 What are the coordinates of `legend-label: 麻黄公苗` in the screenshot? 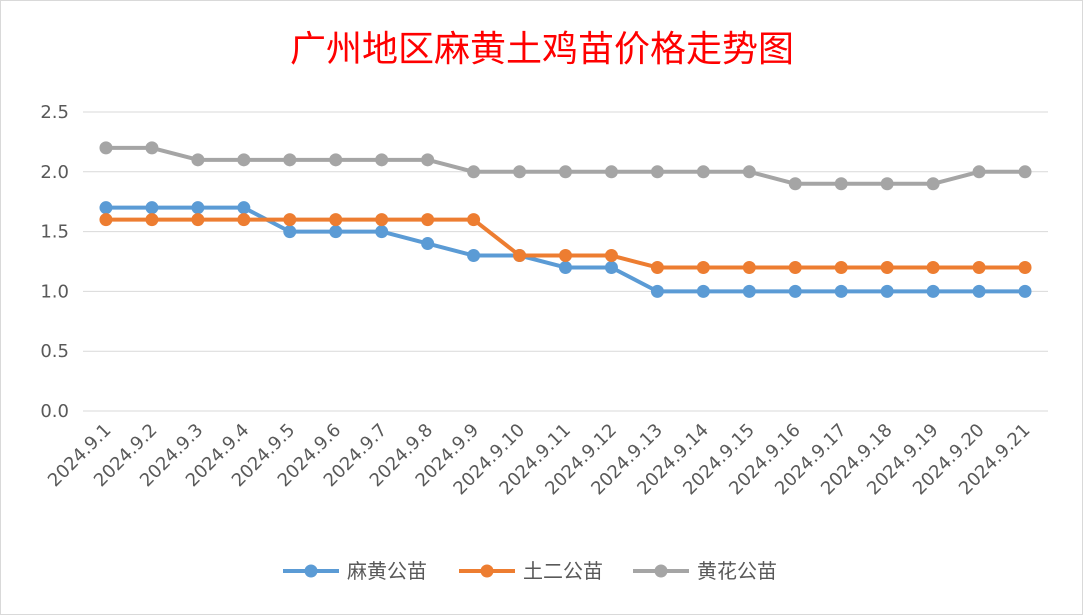 It's located at (387, 571).